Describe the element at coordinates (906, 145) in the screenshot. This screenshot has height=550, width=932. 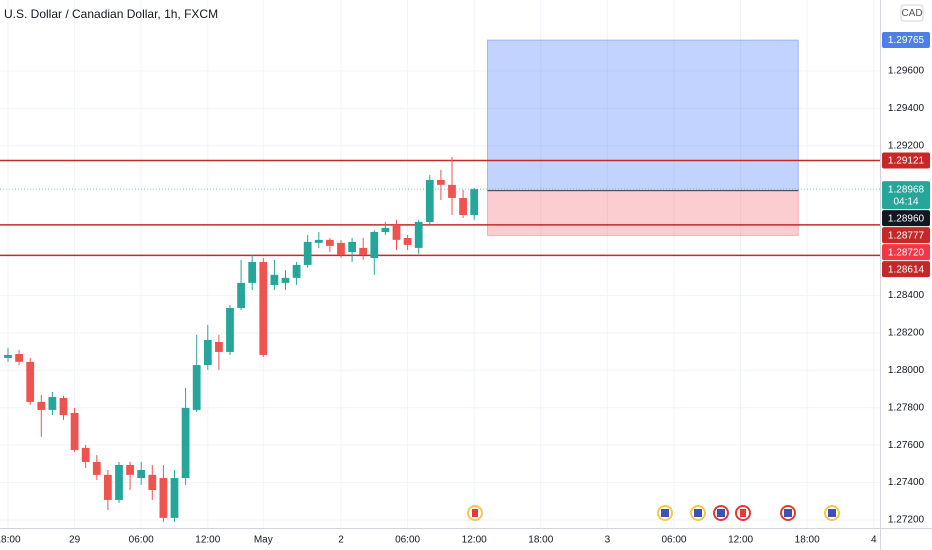
I see `y-tick-label: 1.29200` at that location.